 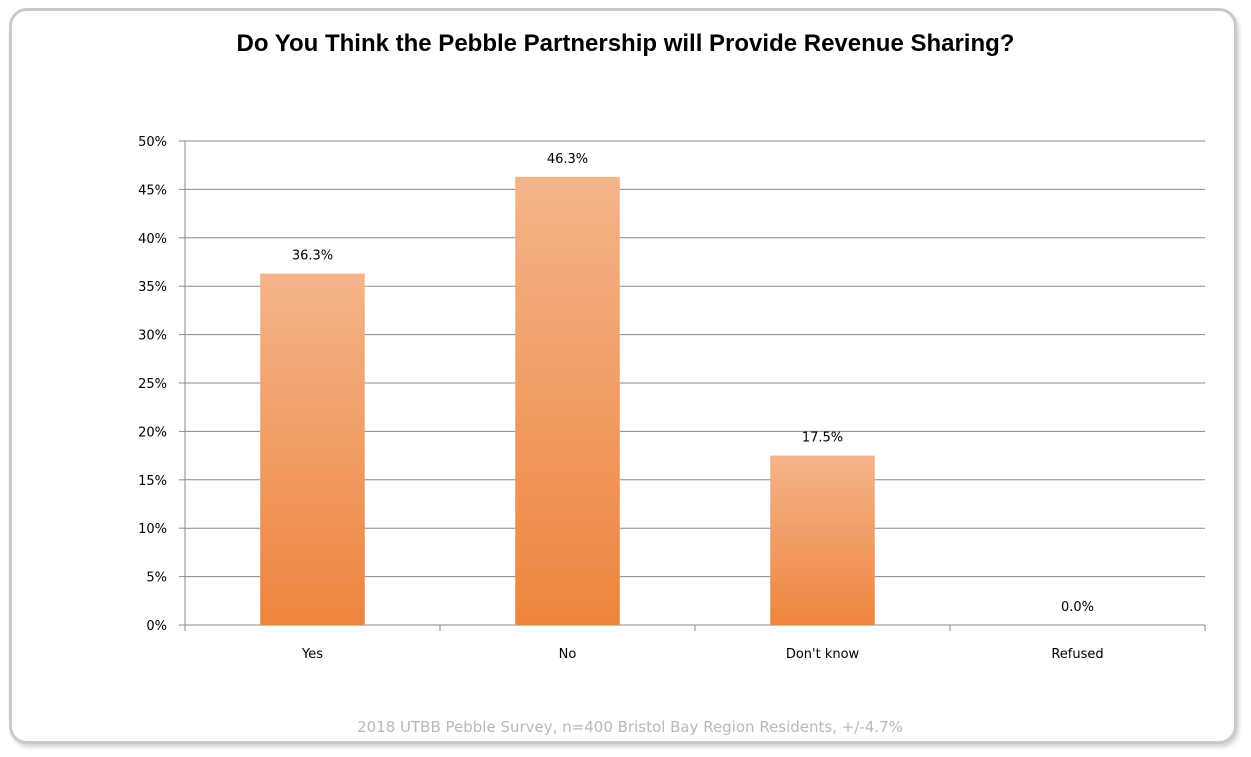 What do you see at coordinates (702, 654) in the screenshot?
I see `x-axis-tick-labels: Yes No Don't know Refused` at bounding box center [702, 654].